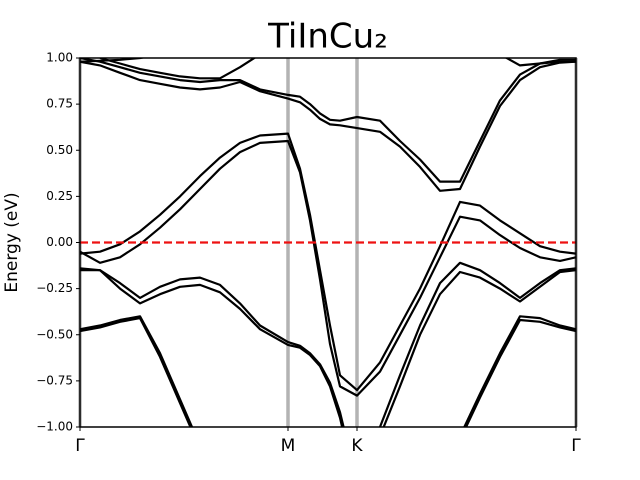 This screenshot has height=480, width=640. What do you see at coordinates (288, 446) in the screenshot?
I see `x-tick-label: M` at bounding box center [288, 446].